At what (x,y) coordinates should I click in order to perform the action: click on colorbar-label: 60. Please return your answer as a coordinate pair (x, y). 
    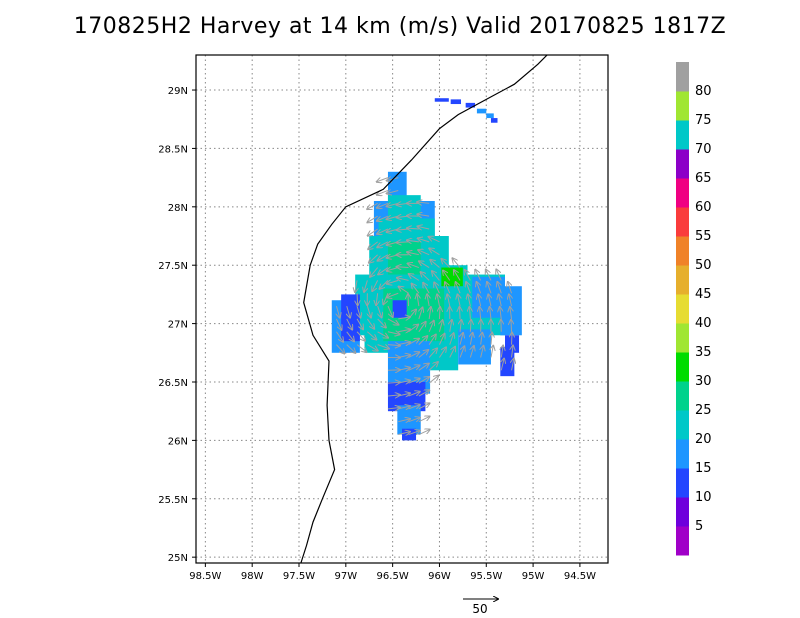
    Looking at the image, I should click on (703, 207).